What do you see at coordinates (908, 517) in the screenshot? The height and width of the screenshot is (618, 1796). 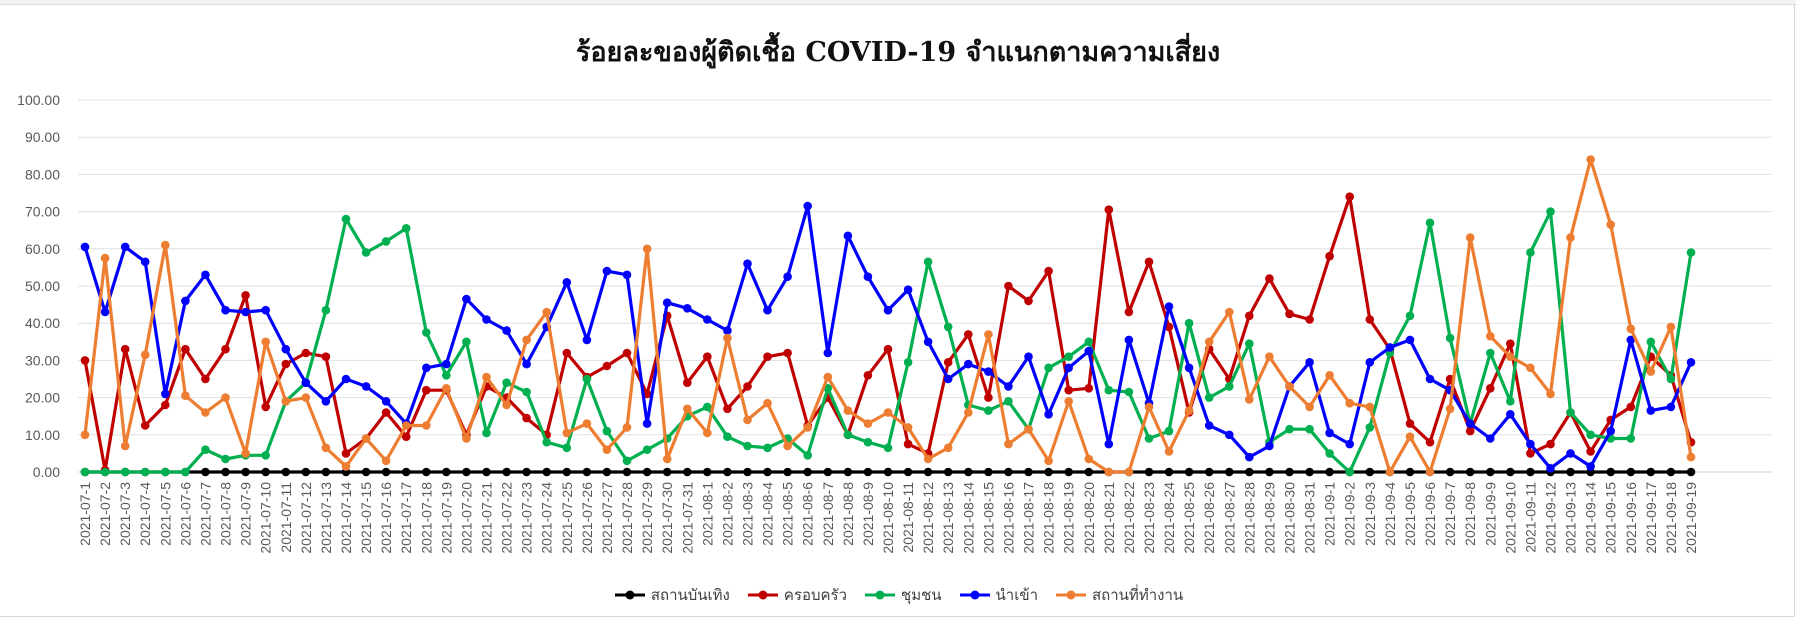 I see `x-tick-label: 2021-08-11` at bounding box center [908, 517].